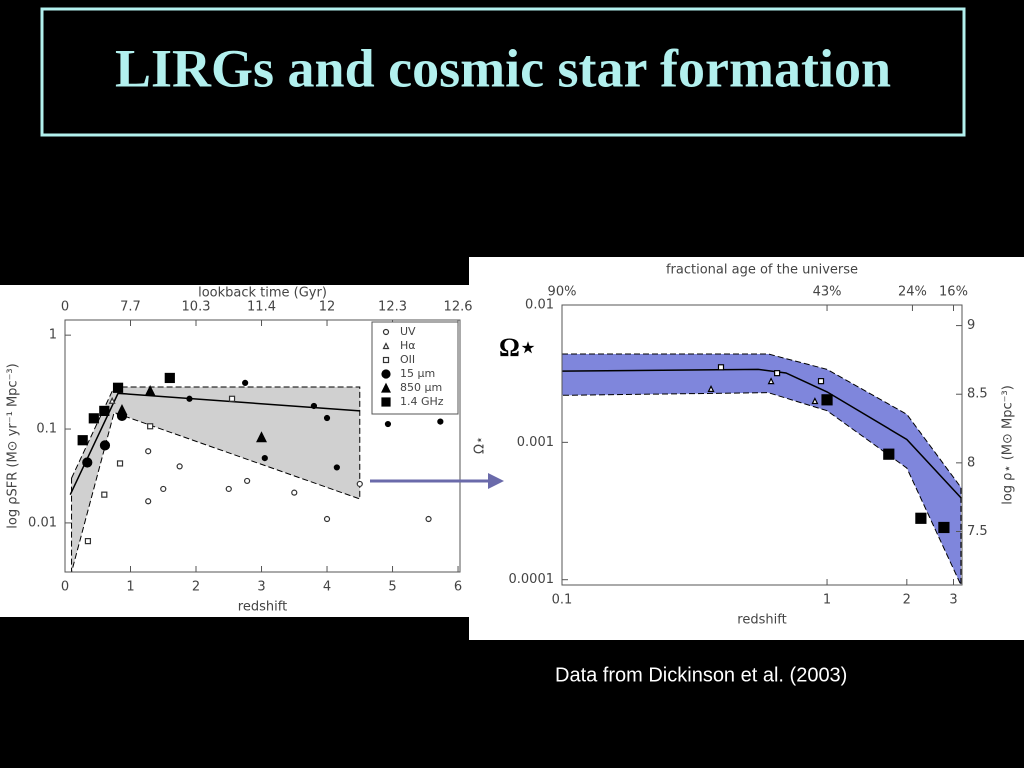 The width and height of the screenshot is (1024, 768). I want to click on y-tick-label: 1, so click(53, 335).